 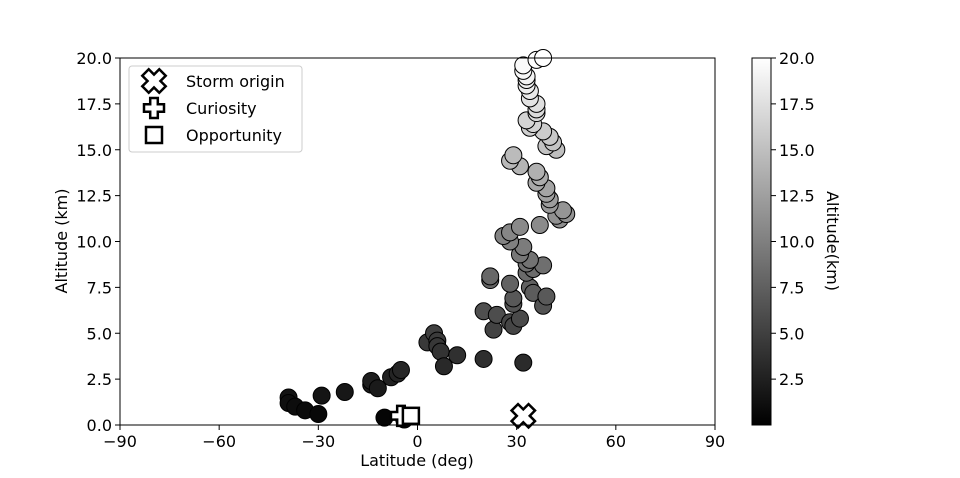 What do you see at coordinates (99, 379) in the screenshot?
I see `y-tick-label: 2.5` at bounding box center [99, 379].